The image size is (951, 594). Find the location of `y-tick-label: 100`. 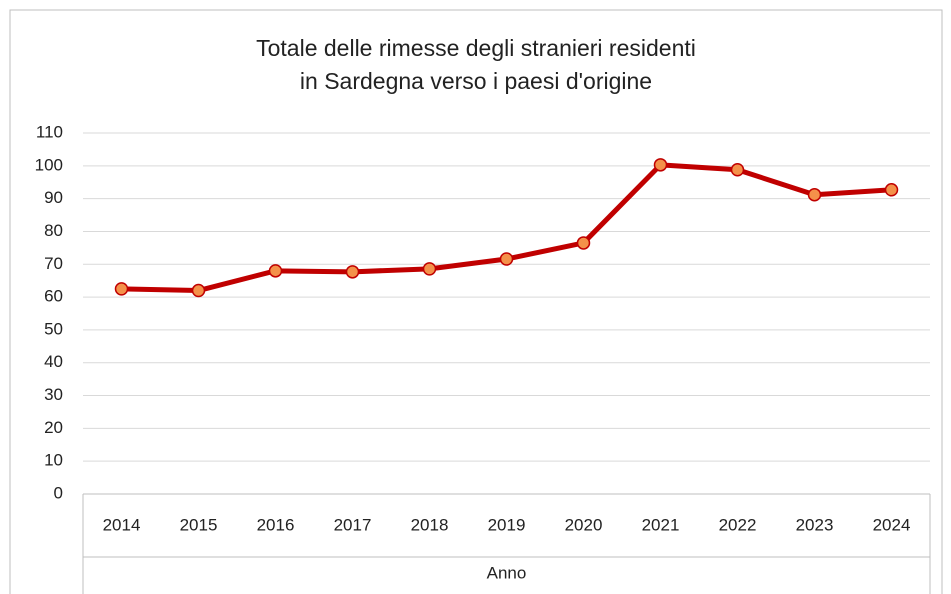

y-tick-label: 100 is located at coordinates (49, 164).